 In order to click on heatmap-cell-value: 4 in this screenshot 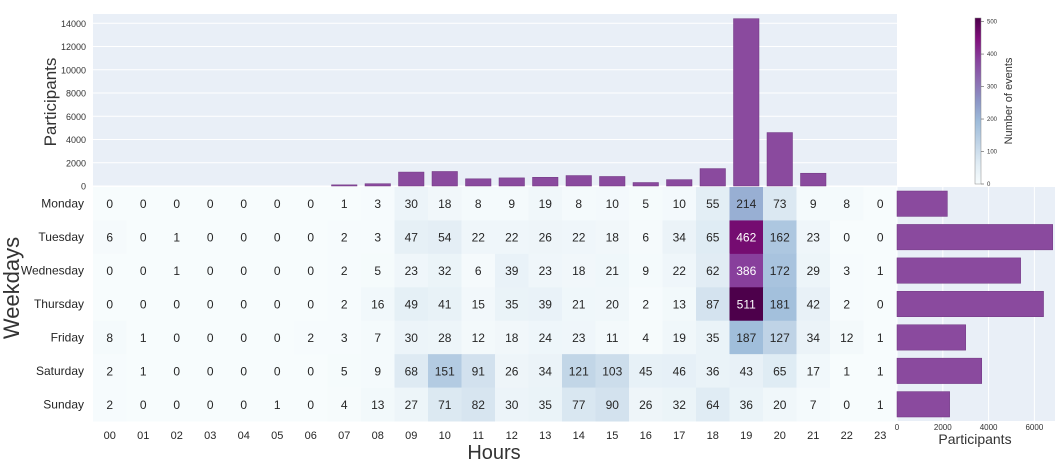, I will do `click(344, 405)`.